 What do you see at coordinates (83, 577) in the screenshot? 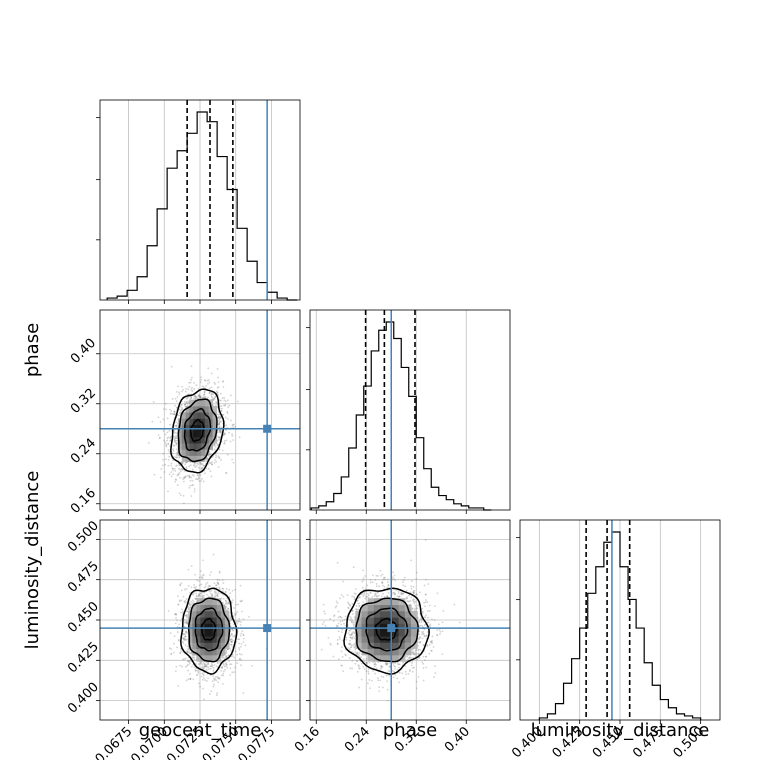
I see `y-tick-label: 0.475` at bounding box center [83, 577].